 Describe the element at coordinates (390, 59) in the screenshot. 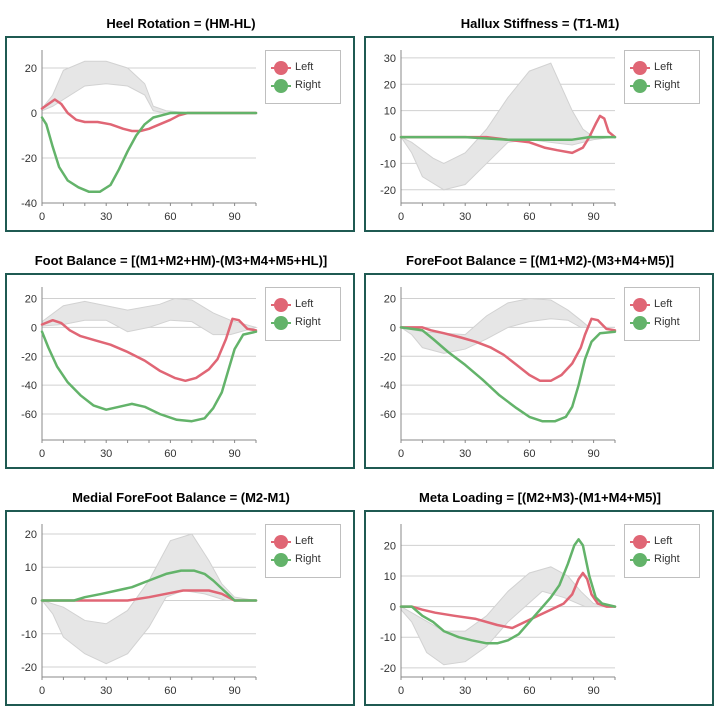

I see `y-tick-label: 30` at that location.